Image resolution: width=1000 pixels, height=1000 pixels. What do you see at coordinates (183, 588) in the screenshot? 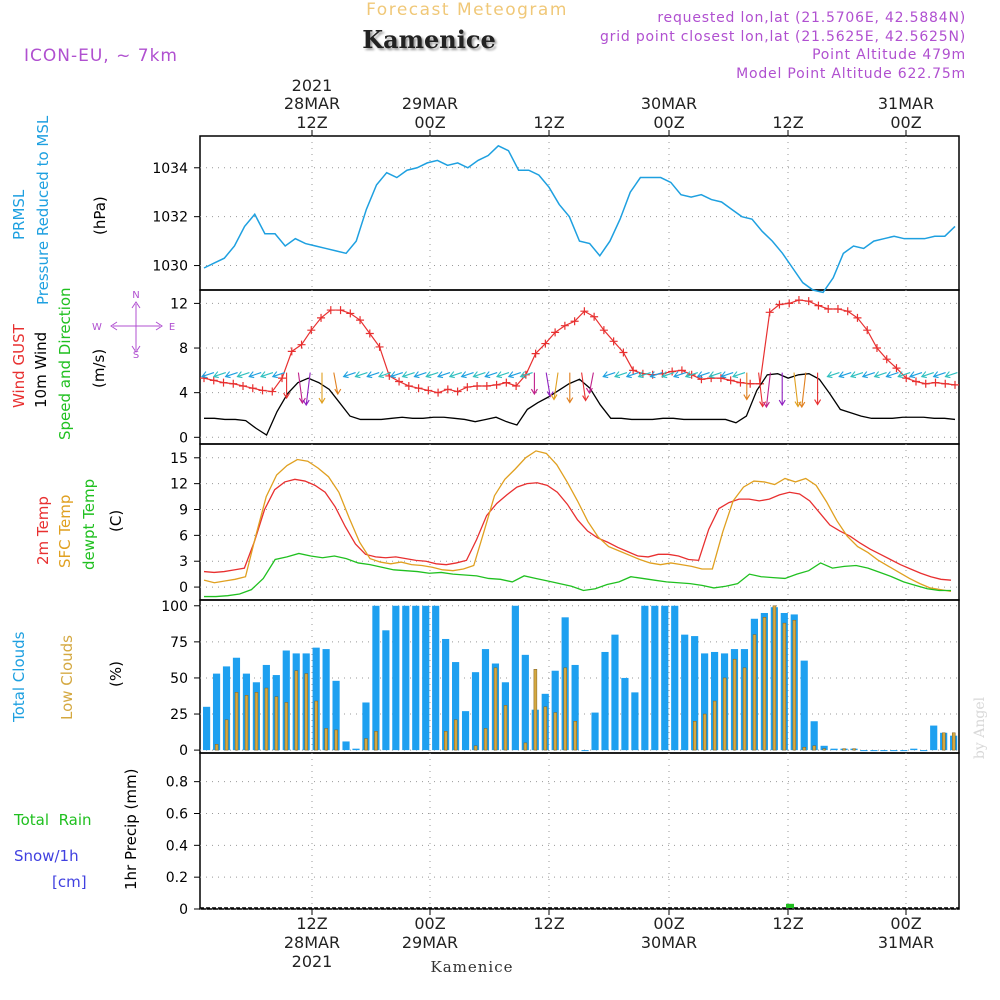
I see `y-tick-label: 0` at bounding box center [183, 588].